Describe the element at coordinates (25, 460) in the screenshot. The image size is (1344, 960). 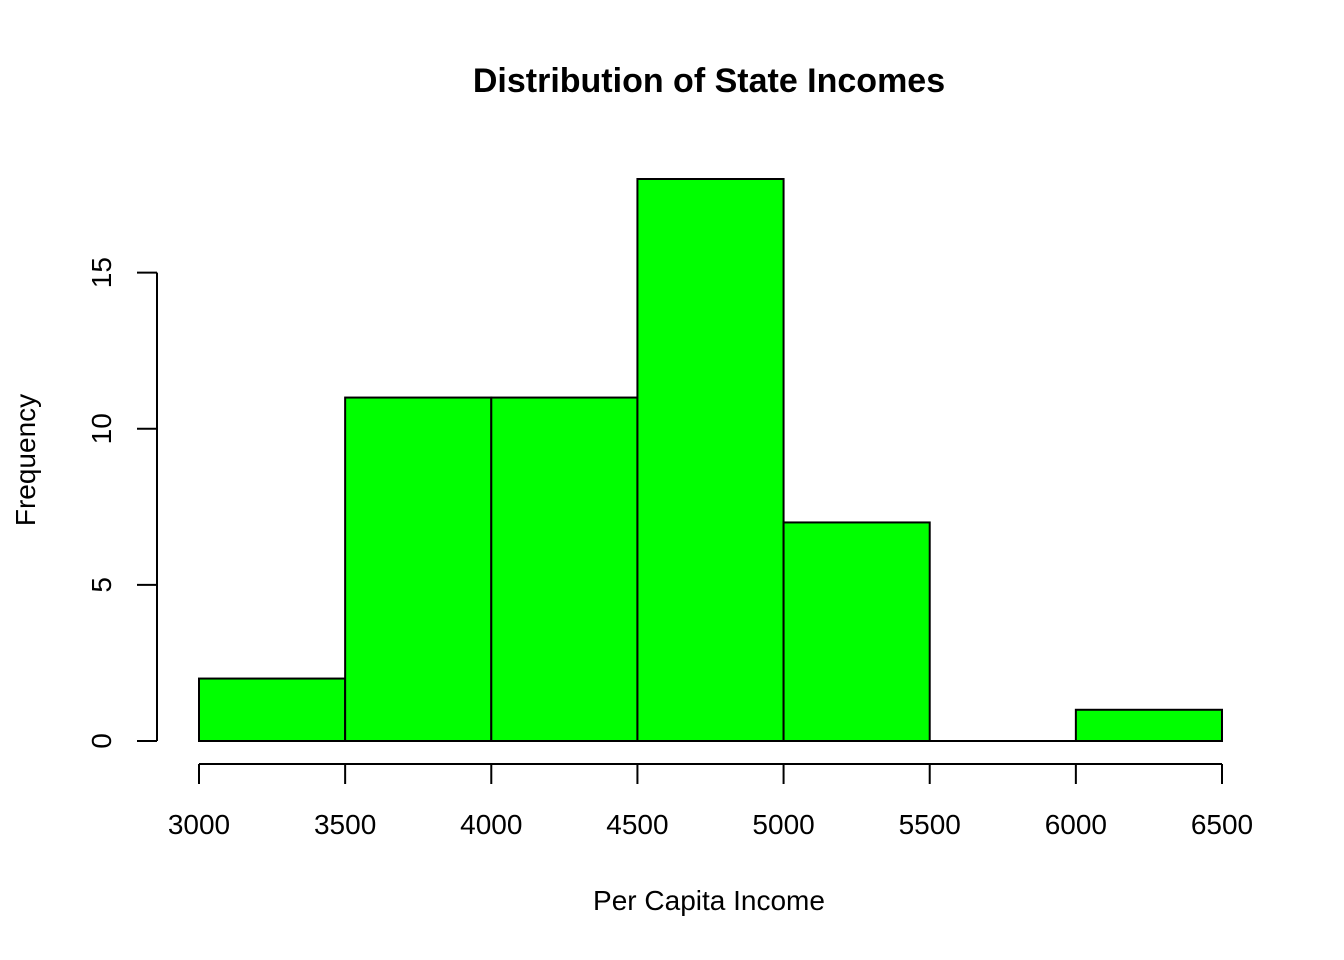
I see `y-axis-label: Frequency` at that location.